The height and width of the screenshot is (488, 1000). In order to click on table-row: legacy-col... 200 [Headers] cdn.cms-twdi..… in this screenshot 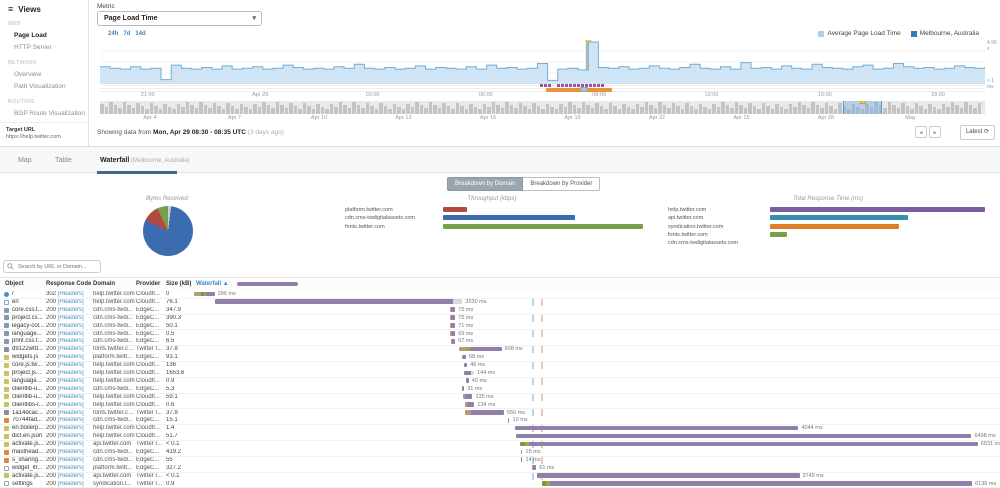, I will do `click(500, 326)`.